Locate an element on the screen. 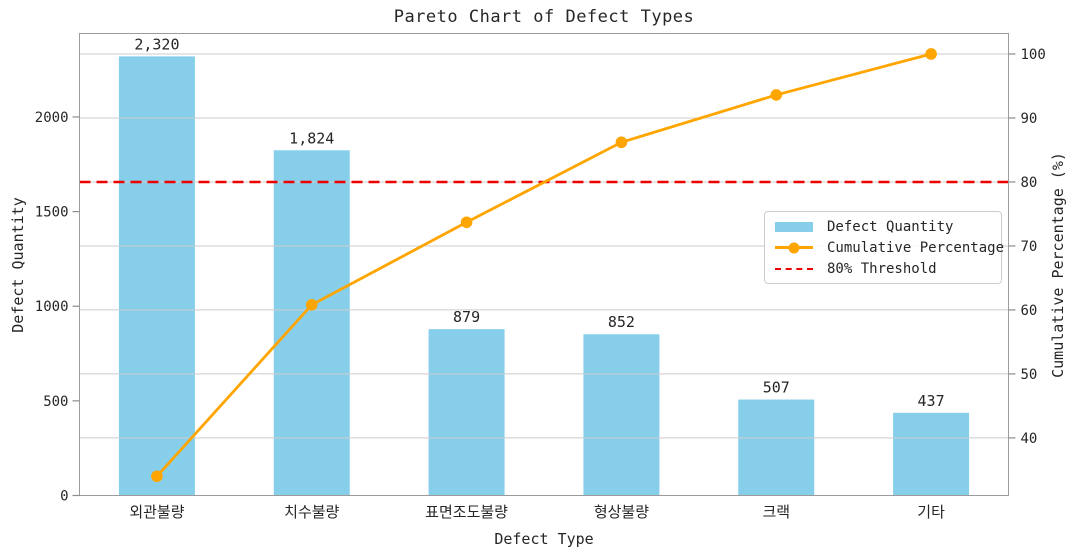 This screenshot has width=1078, height=555. legend-dashed-swatch is located at coordinates (794, 268).